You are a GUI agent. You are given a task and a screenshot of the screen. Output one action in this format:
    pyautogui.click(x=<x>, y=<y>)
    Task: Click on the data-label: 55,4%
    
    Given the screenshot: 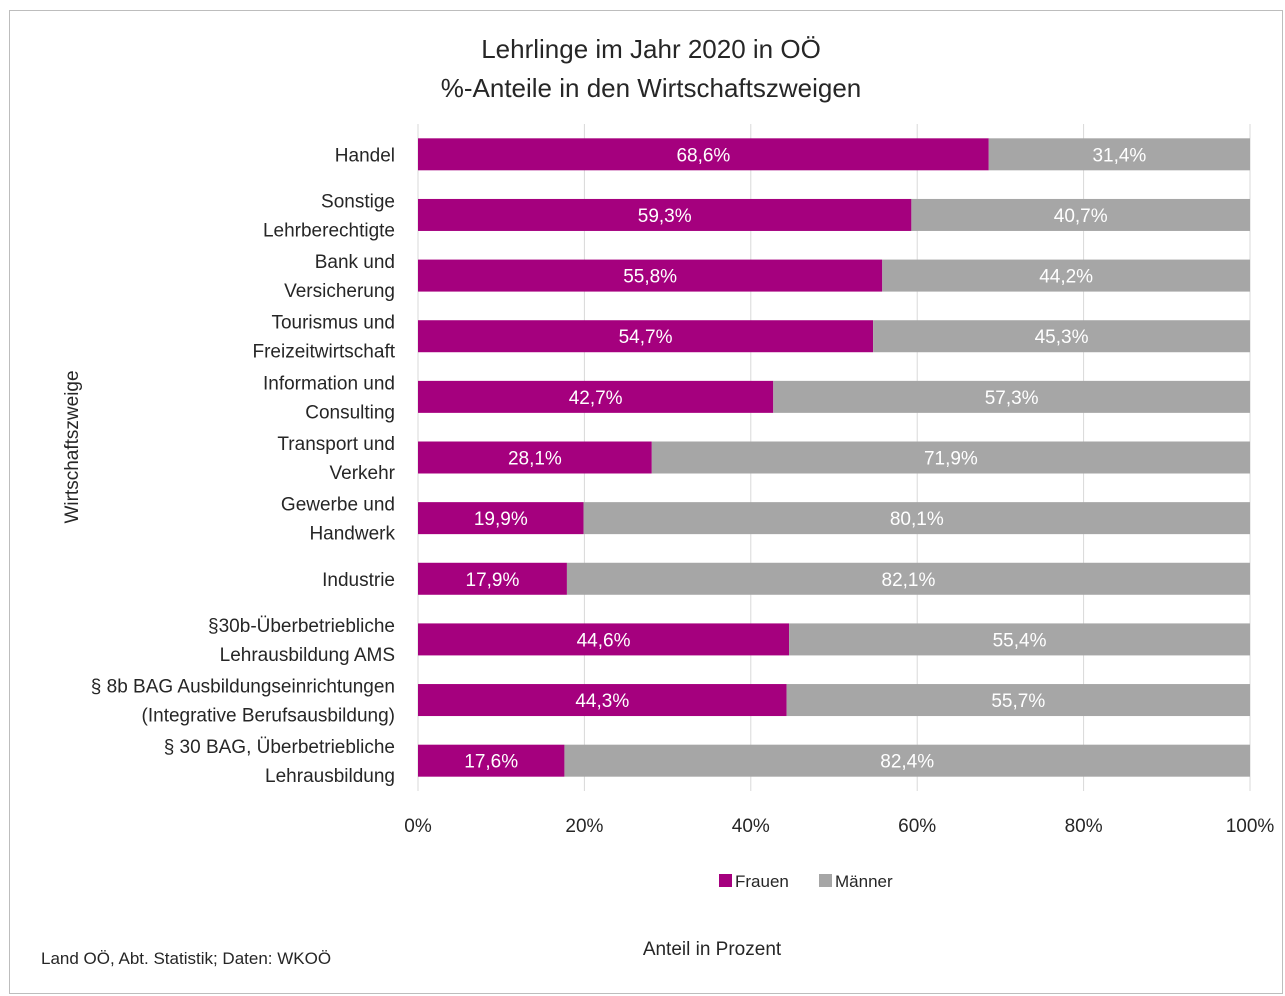 What is the action you would take?
    pyautogui.click(x=1020, y=640)
    